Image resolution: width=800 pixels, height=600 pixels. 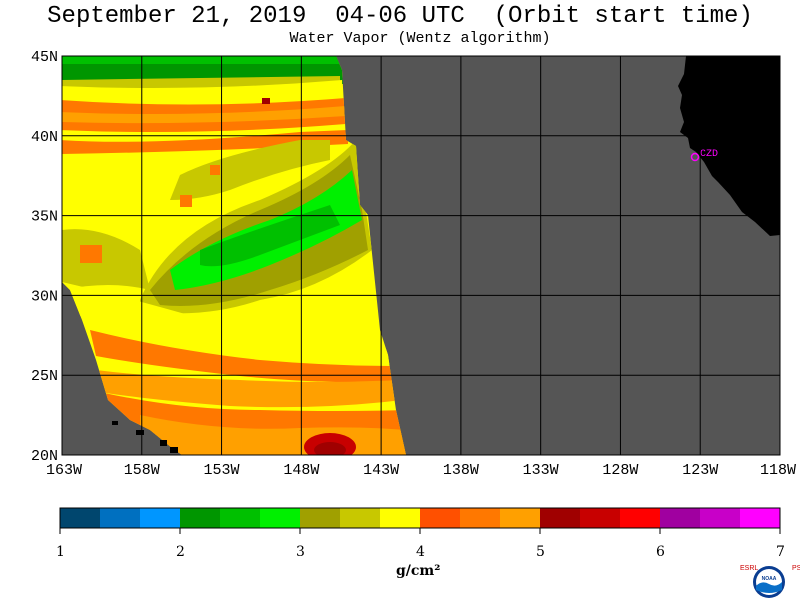 I want to click on latitude-labels: 45N 40N 35N 30N 25N 20N, so click(x=44, y=257).